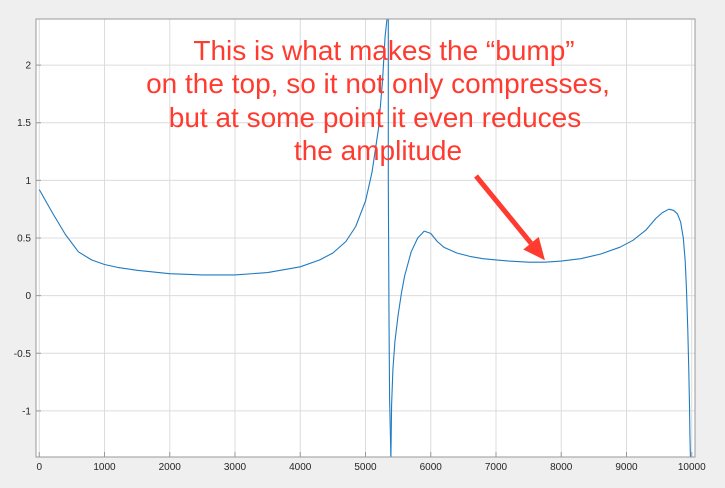 This screenshot has height=488, width=725. I want to click on x-tick-label: 6000, so click(431, 467).